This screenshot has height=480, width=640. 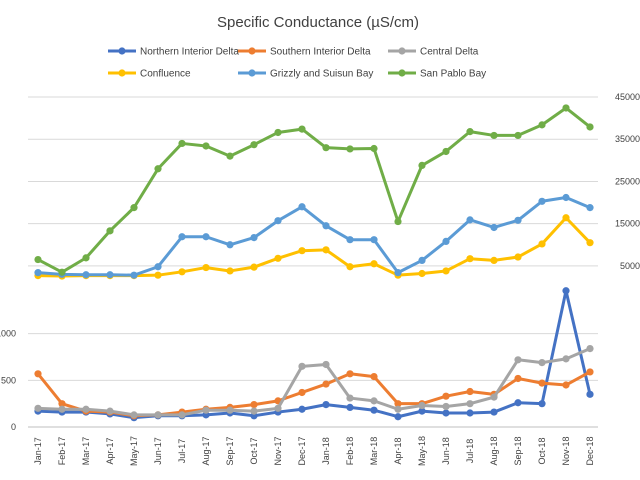 What do you see at coordinates (110, 450) in the screenshot?
I see `x-tick-label: Apr-17` at bounding box center [110, 450].